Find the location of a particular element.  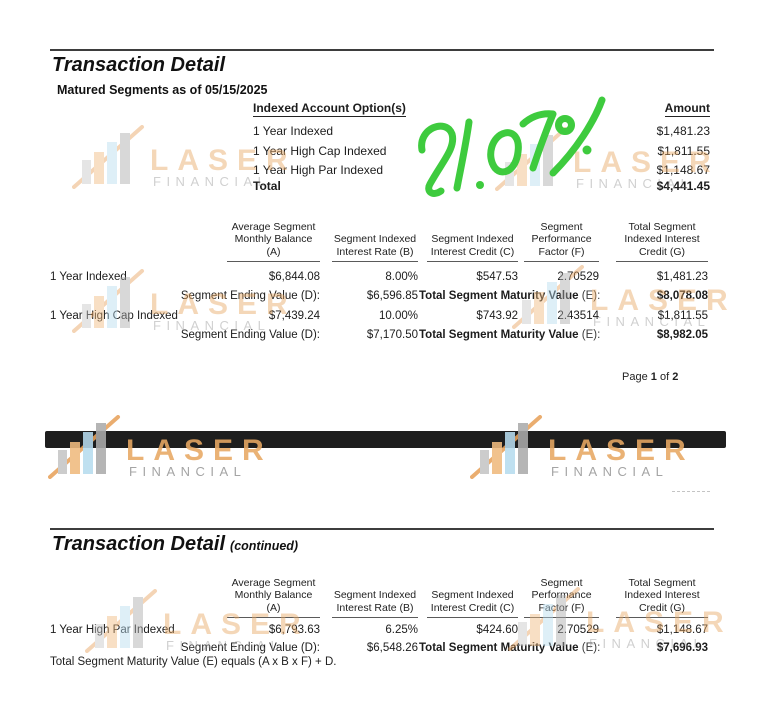

summary-option-header: Indexed Account Option(s) is located at coordinates (329, 109).